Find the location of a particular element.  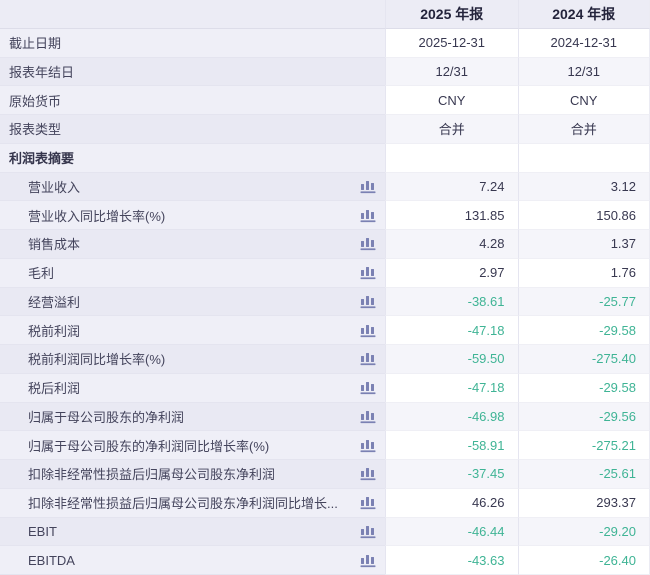

row-label: 扣除非经常性损益后归属母公司股东净利润 is located at coordinates (152, 475).